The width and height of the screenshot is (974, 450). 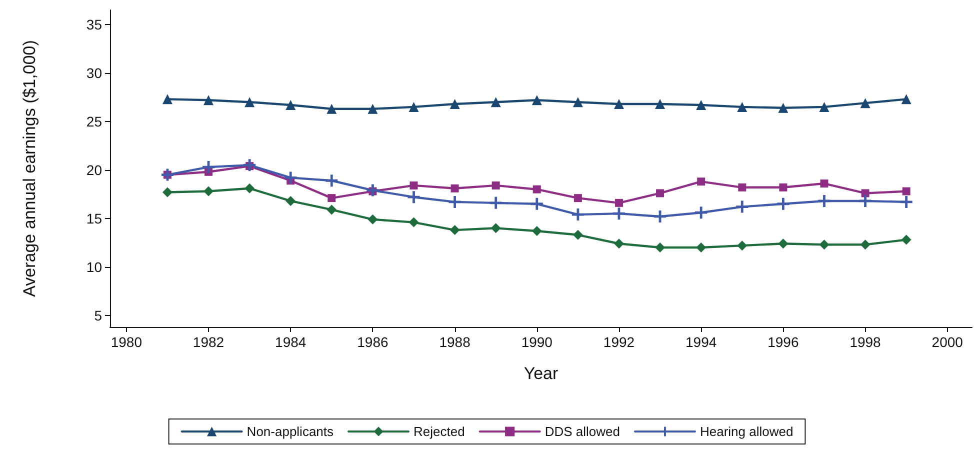 What do you see at coordinates (94, 24) in the screenshot?
I see `y-tick-label: 35` at bounding box center [94, 24].